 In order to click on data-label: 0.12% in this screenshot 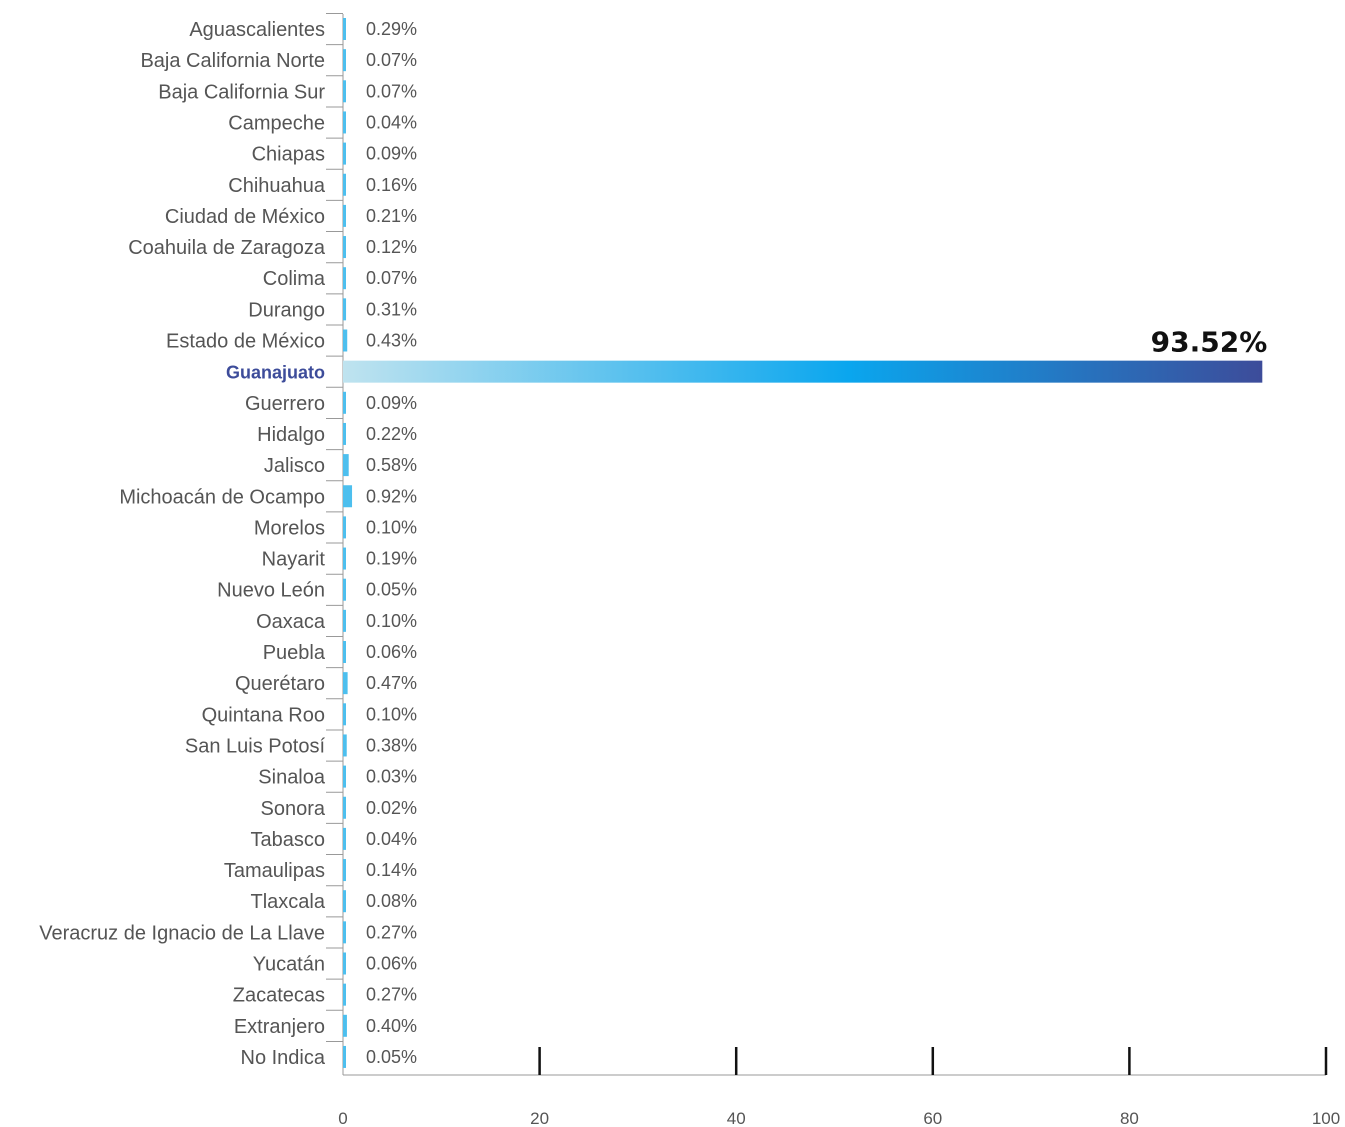, I will do `click(391, 247)`.